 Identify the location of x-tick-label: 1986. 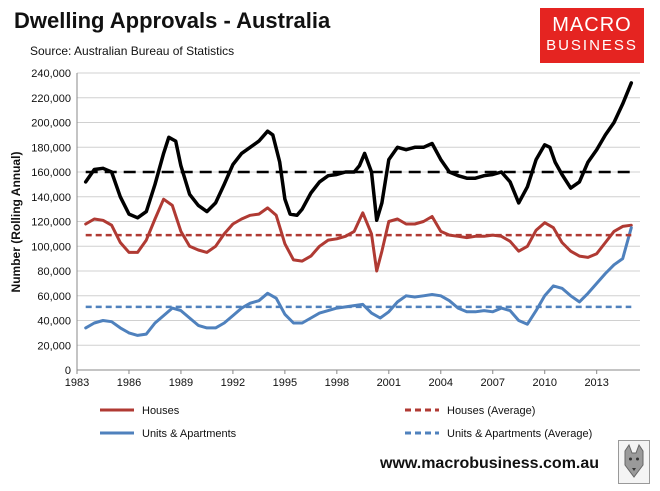
(129, 383).